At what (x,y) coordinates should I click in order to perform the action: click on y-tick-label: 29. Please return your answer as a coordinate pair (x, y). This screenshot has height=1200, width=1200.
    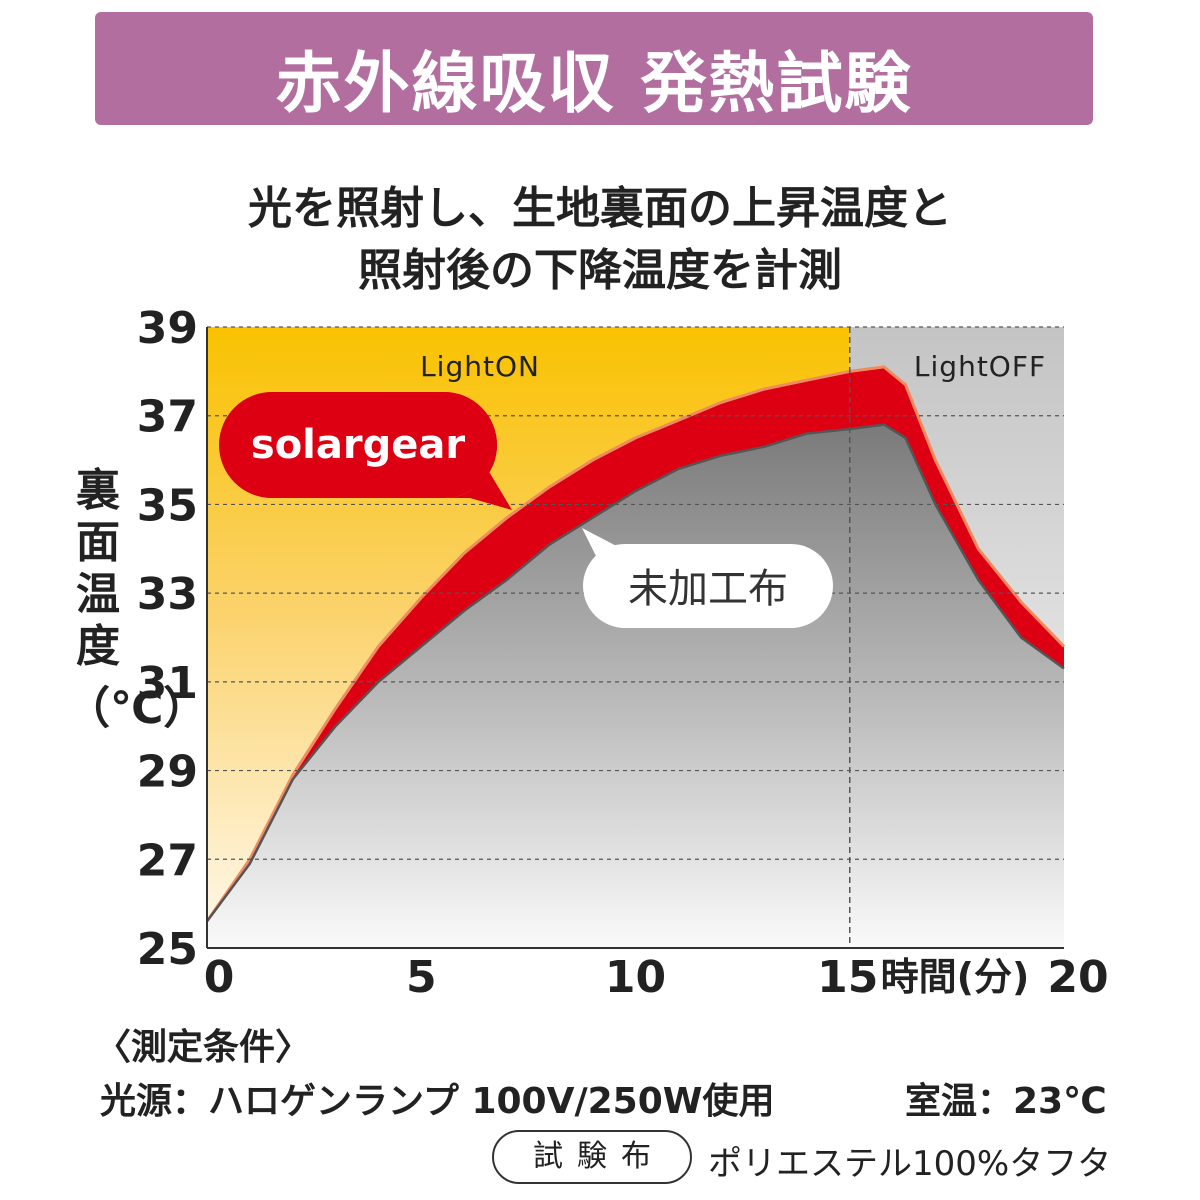
    Looking at the image, I should click on (167, 772).